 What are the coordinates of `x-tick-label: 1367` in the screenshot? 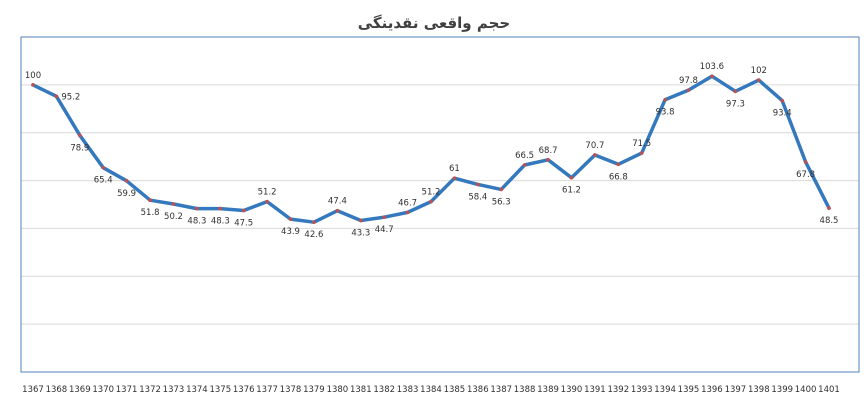 It's located at (33, 390).